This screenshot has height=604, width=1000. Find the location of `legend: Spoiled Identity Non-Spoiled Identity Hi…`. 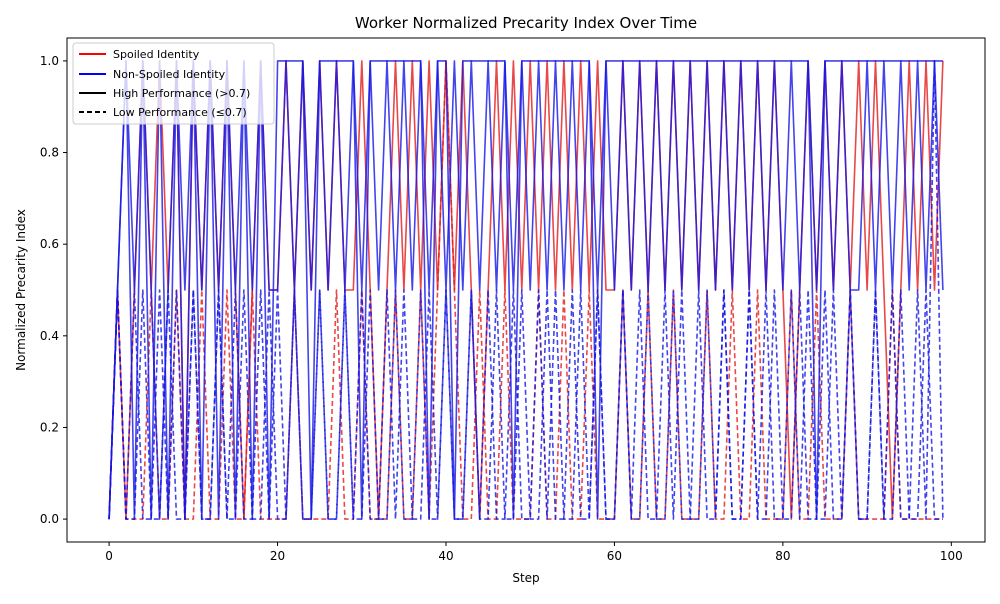

legend: Spoiled Identity Non-Spoiled Identity Hi… is located at coordinates (173, 83).